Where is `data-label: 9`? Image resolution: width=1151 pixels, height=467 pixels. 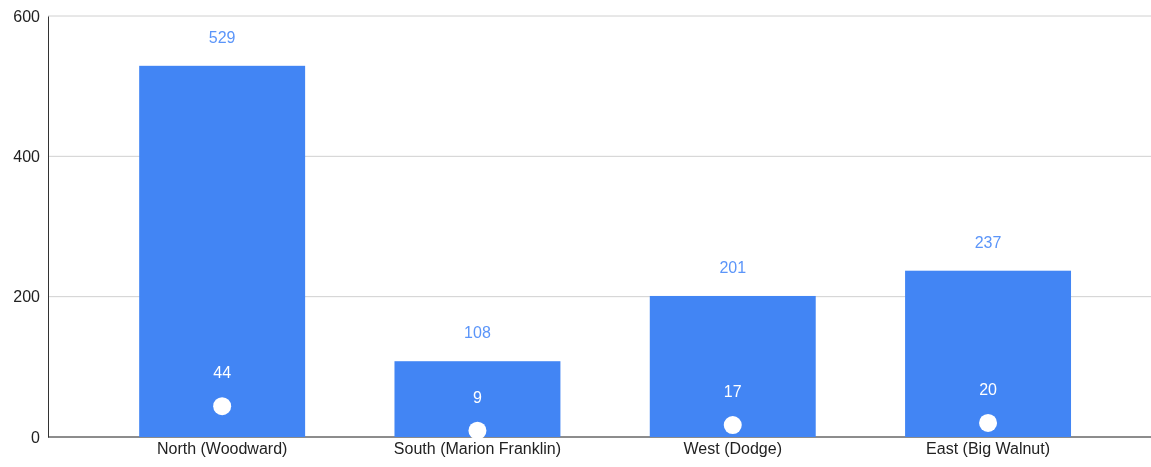 data-label: 9 is located at coordinates (477, 397).